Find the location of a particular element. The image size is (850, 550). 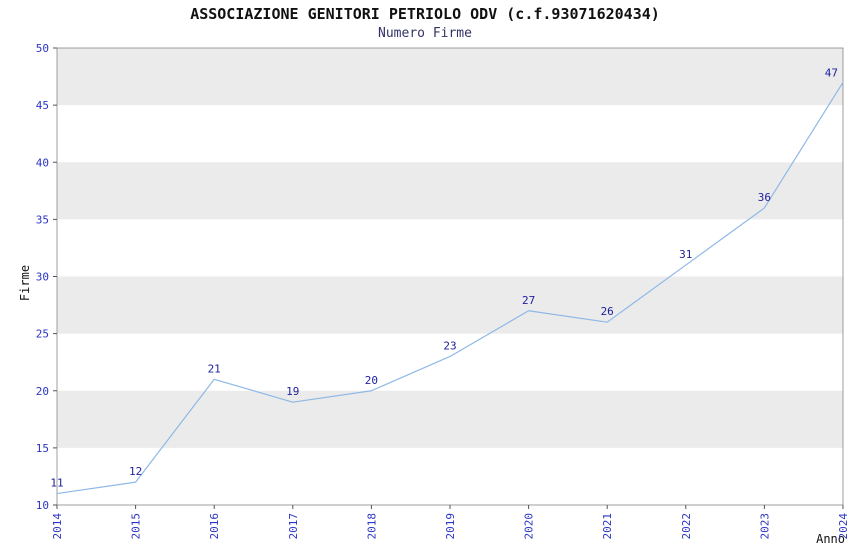

y-tick-label: 15 is located at coordinates (42, 448).